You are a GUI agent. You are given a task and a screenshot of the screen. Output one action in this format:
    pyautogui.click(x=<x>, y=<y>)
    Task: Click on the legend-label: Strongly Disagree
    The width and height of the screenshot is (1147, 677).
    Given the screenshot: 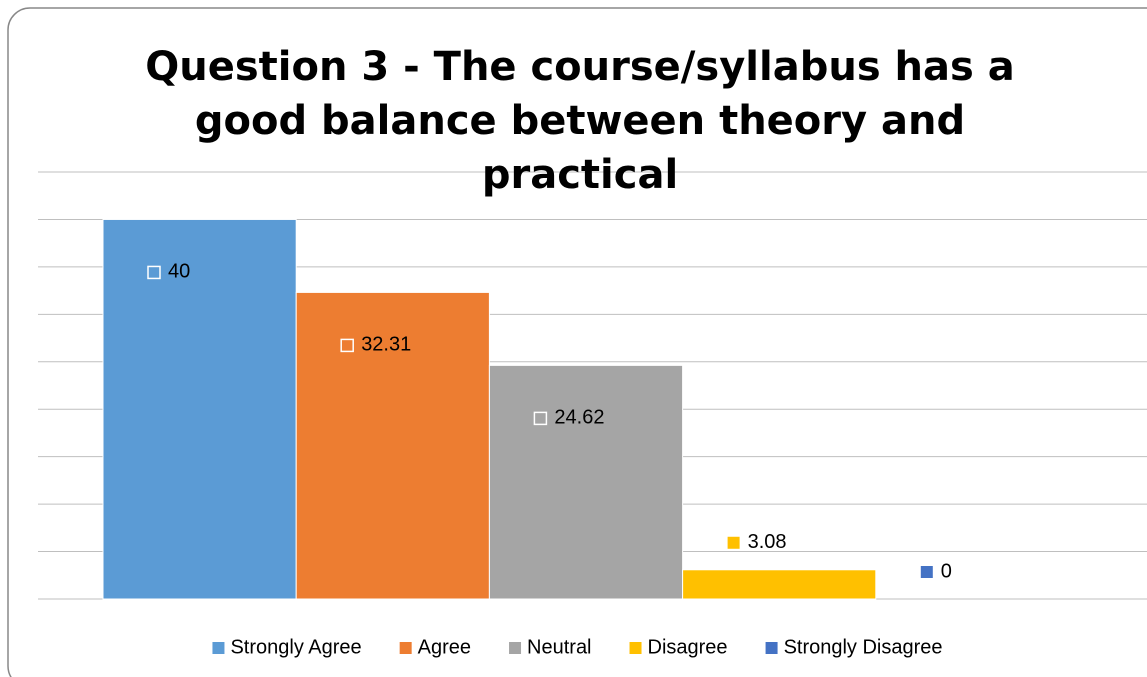 What is the action you would take?
    pyautogui.click(x=863, y=647)
    